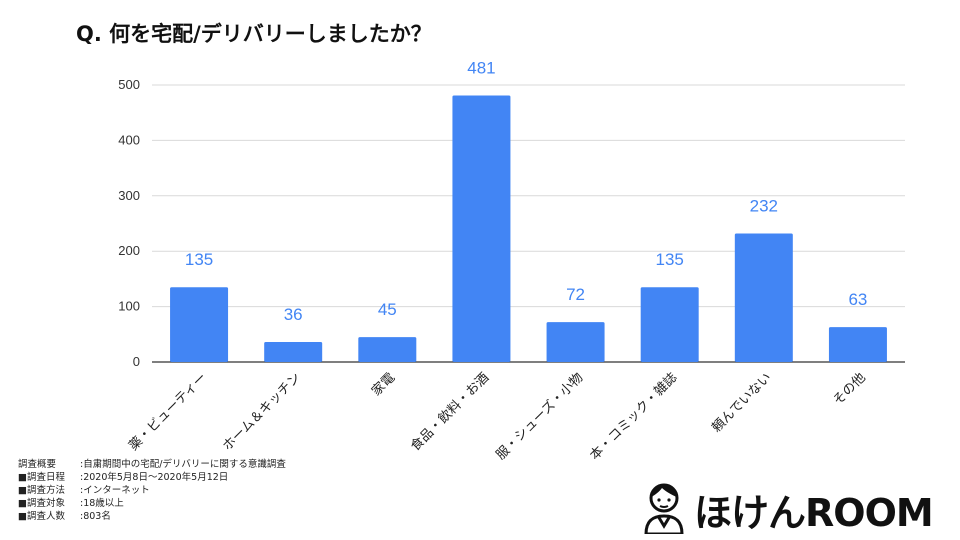  I want to click on data-label: 63, so click(857, 299).